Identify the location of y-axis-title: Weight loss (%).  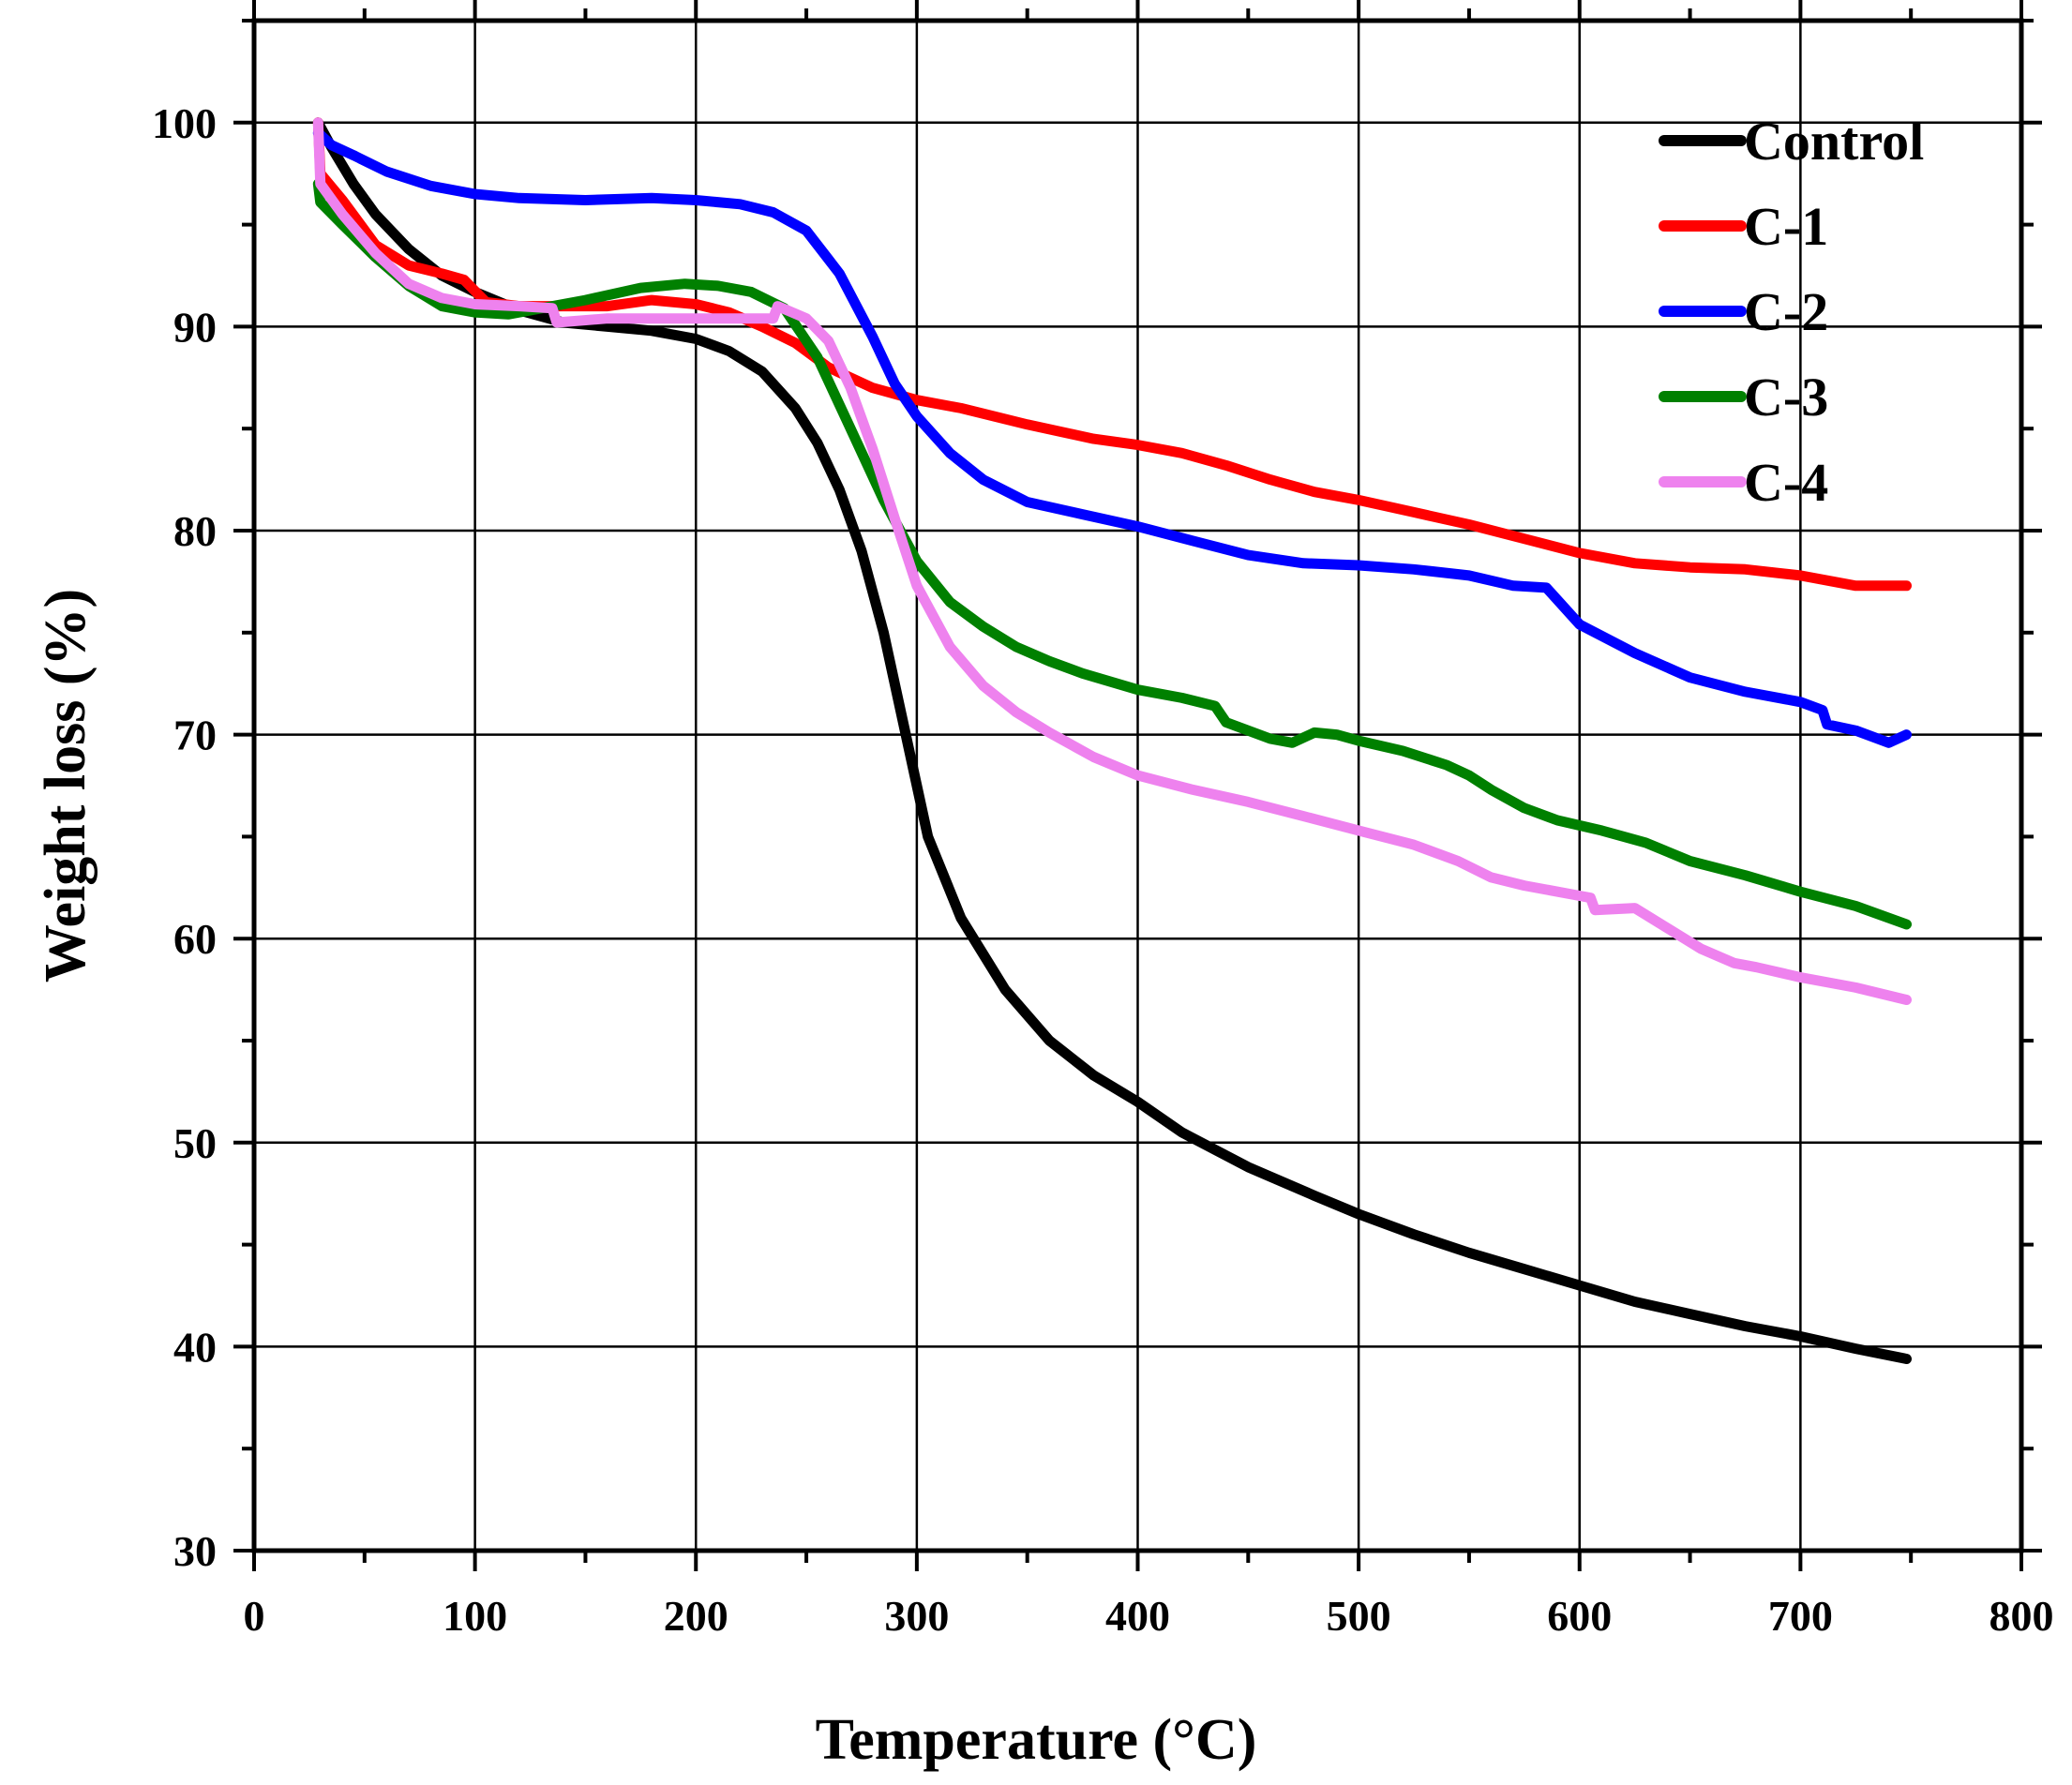
(66, 785).